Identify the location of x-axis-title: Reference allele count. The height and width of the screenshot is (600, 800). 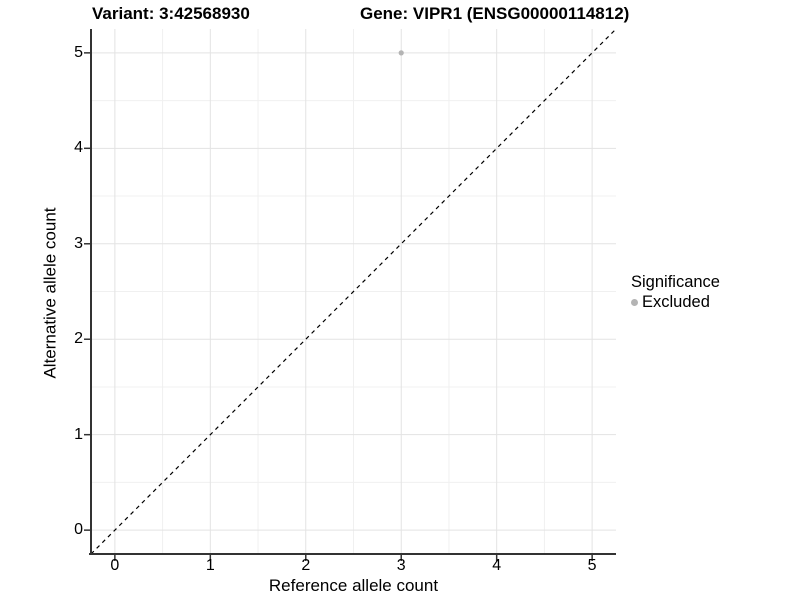
(353, 585).